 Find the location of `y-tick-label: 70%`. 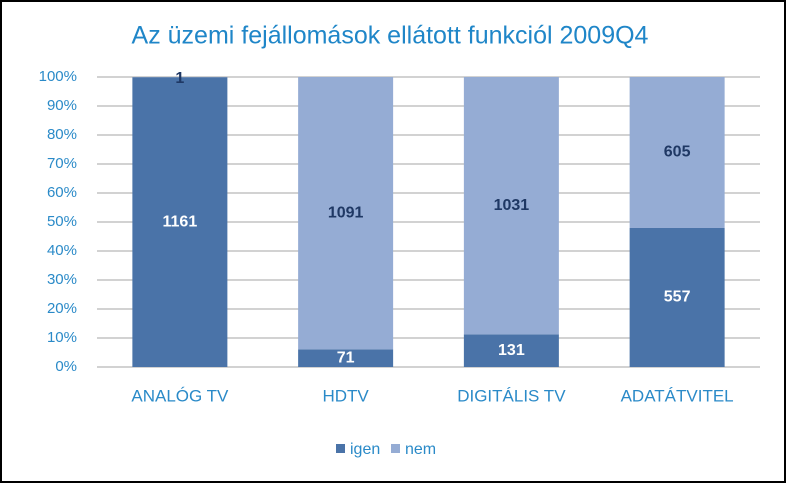

y-tick-label: 70% is located at coordinates (62, 163).